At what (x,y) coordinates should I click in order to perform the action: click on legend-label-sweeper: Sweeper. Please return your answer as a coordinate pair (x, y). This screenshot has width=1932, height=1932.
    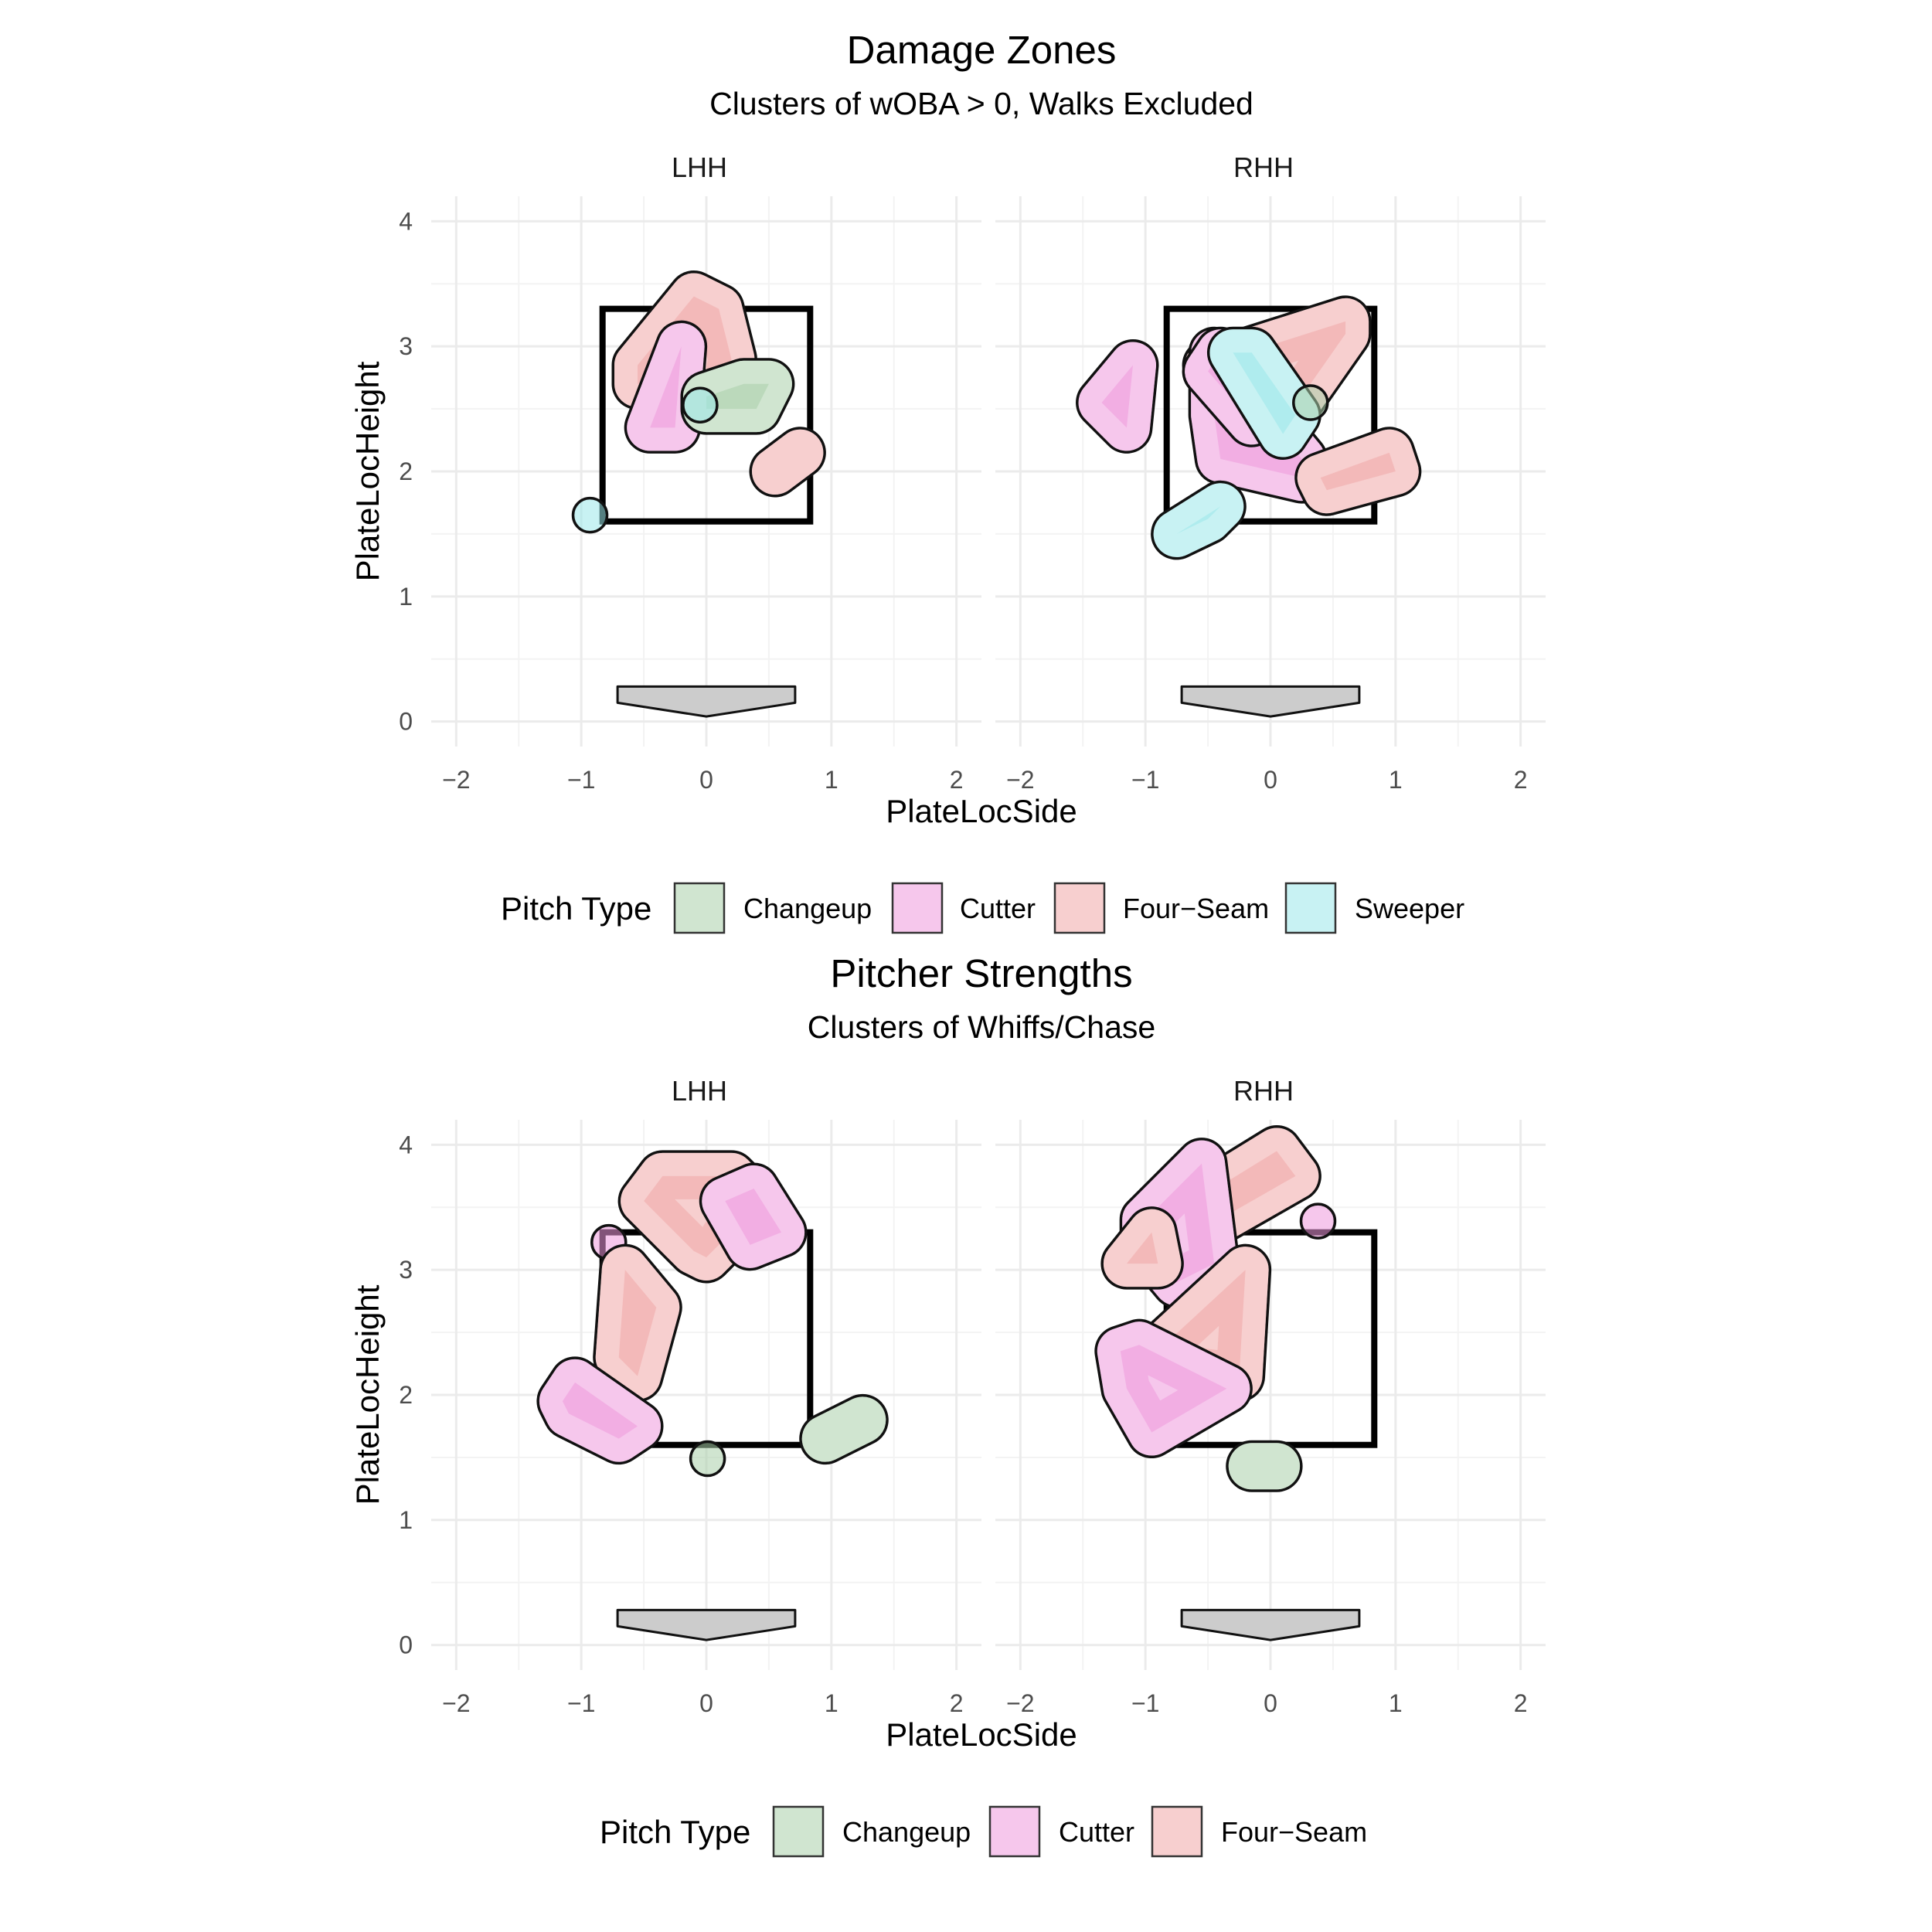
    Looking at the image, I should click on (1410, 908).